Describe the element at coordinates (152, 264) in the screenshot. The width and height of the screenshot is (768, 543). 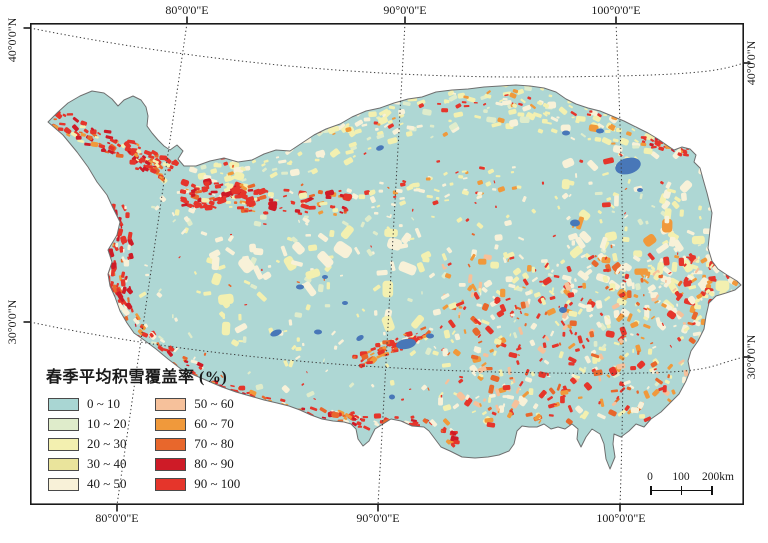
I see `meridian-80E` at that location.